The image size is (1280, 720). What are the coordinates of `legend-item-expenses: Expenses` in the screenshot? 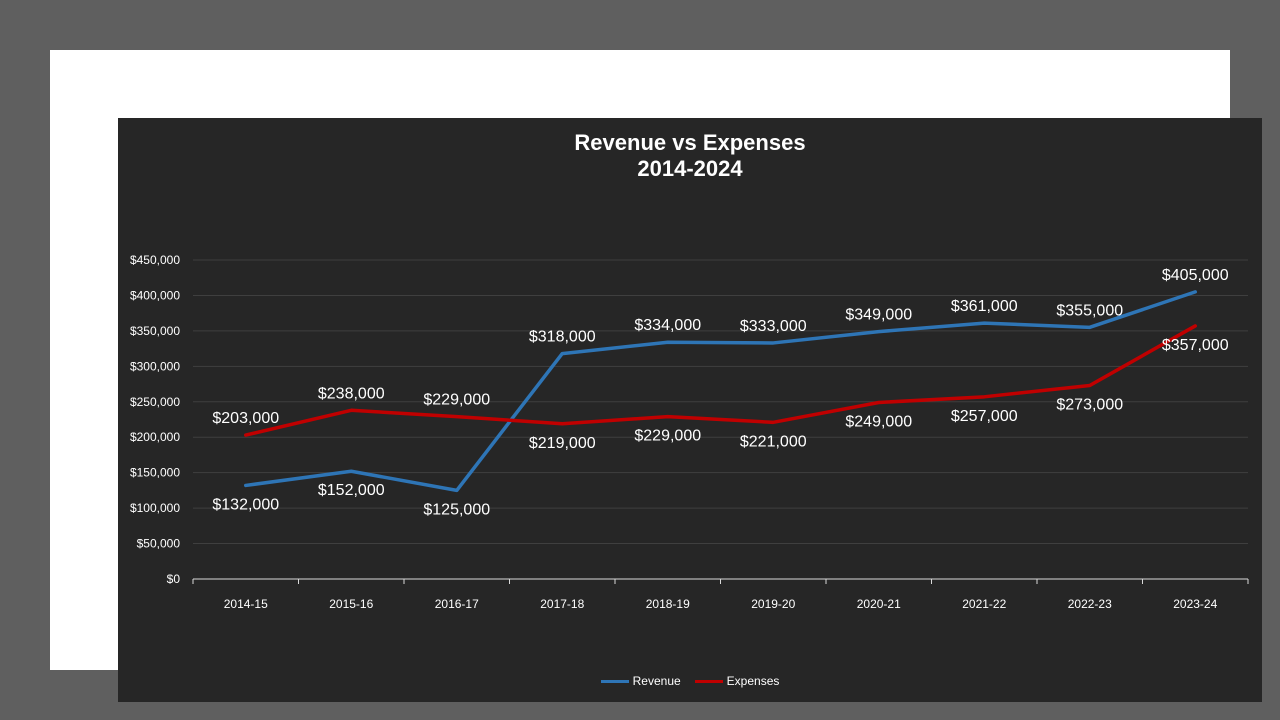 It's located at (737, 681).